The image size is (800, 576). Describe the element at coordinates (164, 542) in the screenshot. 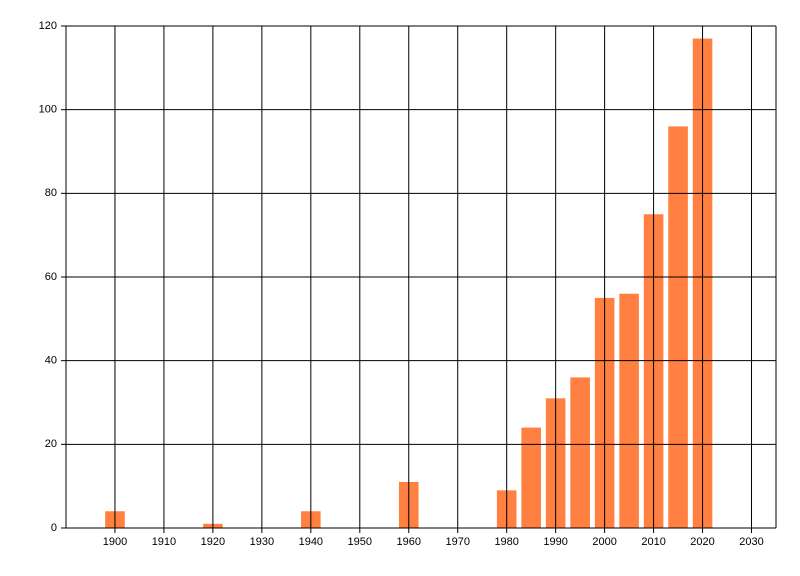

I see `x-tick-label: 1910` at that location.